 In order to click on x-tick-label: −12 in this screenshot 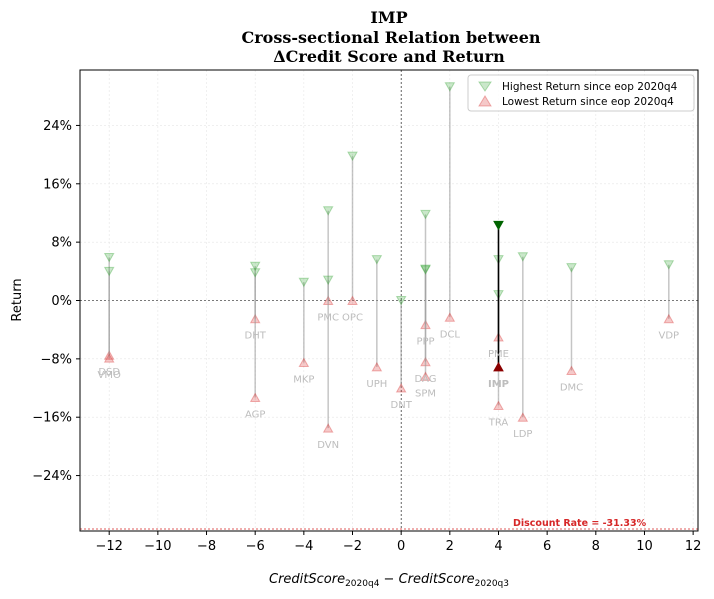, I will do `click(108, 546)`.